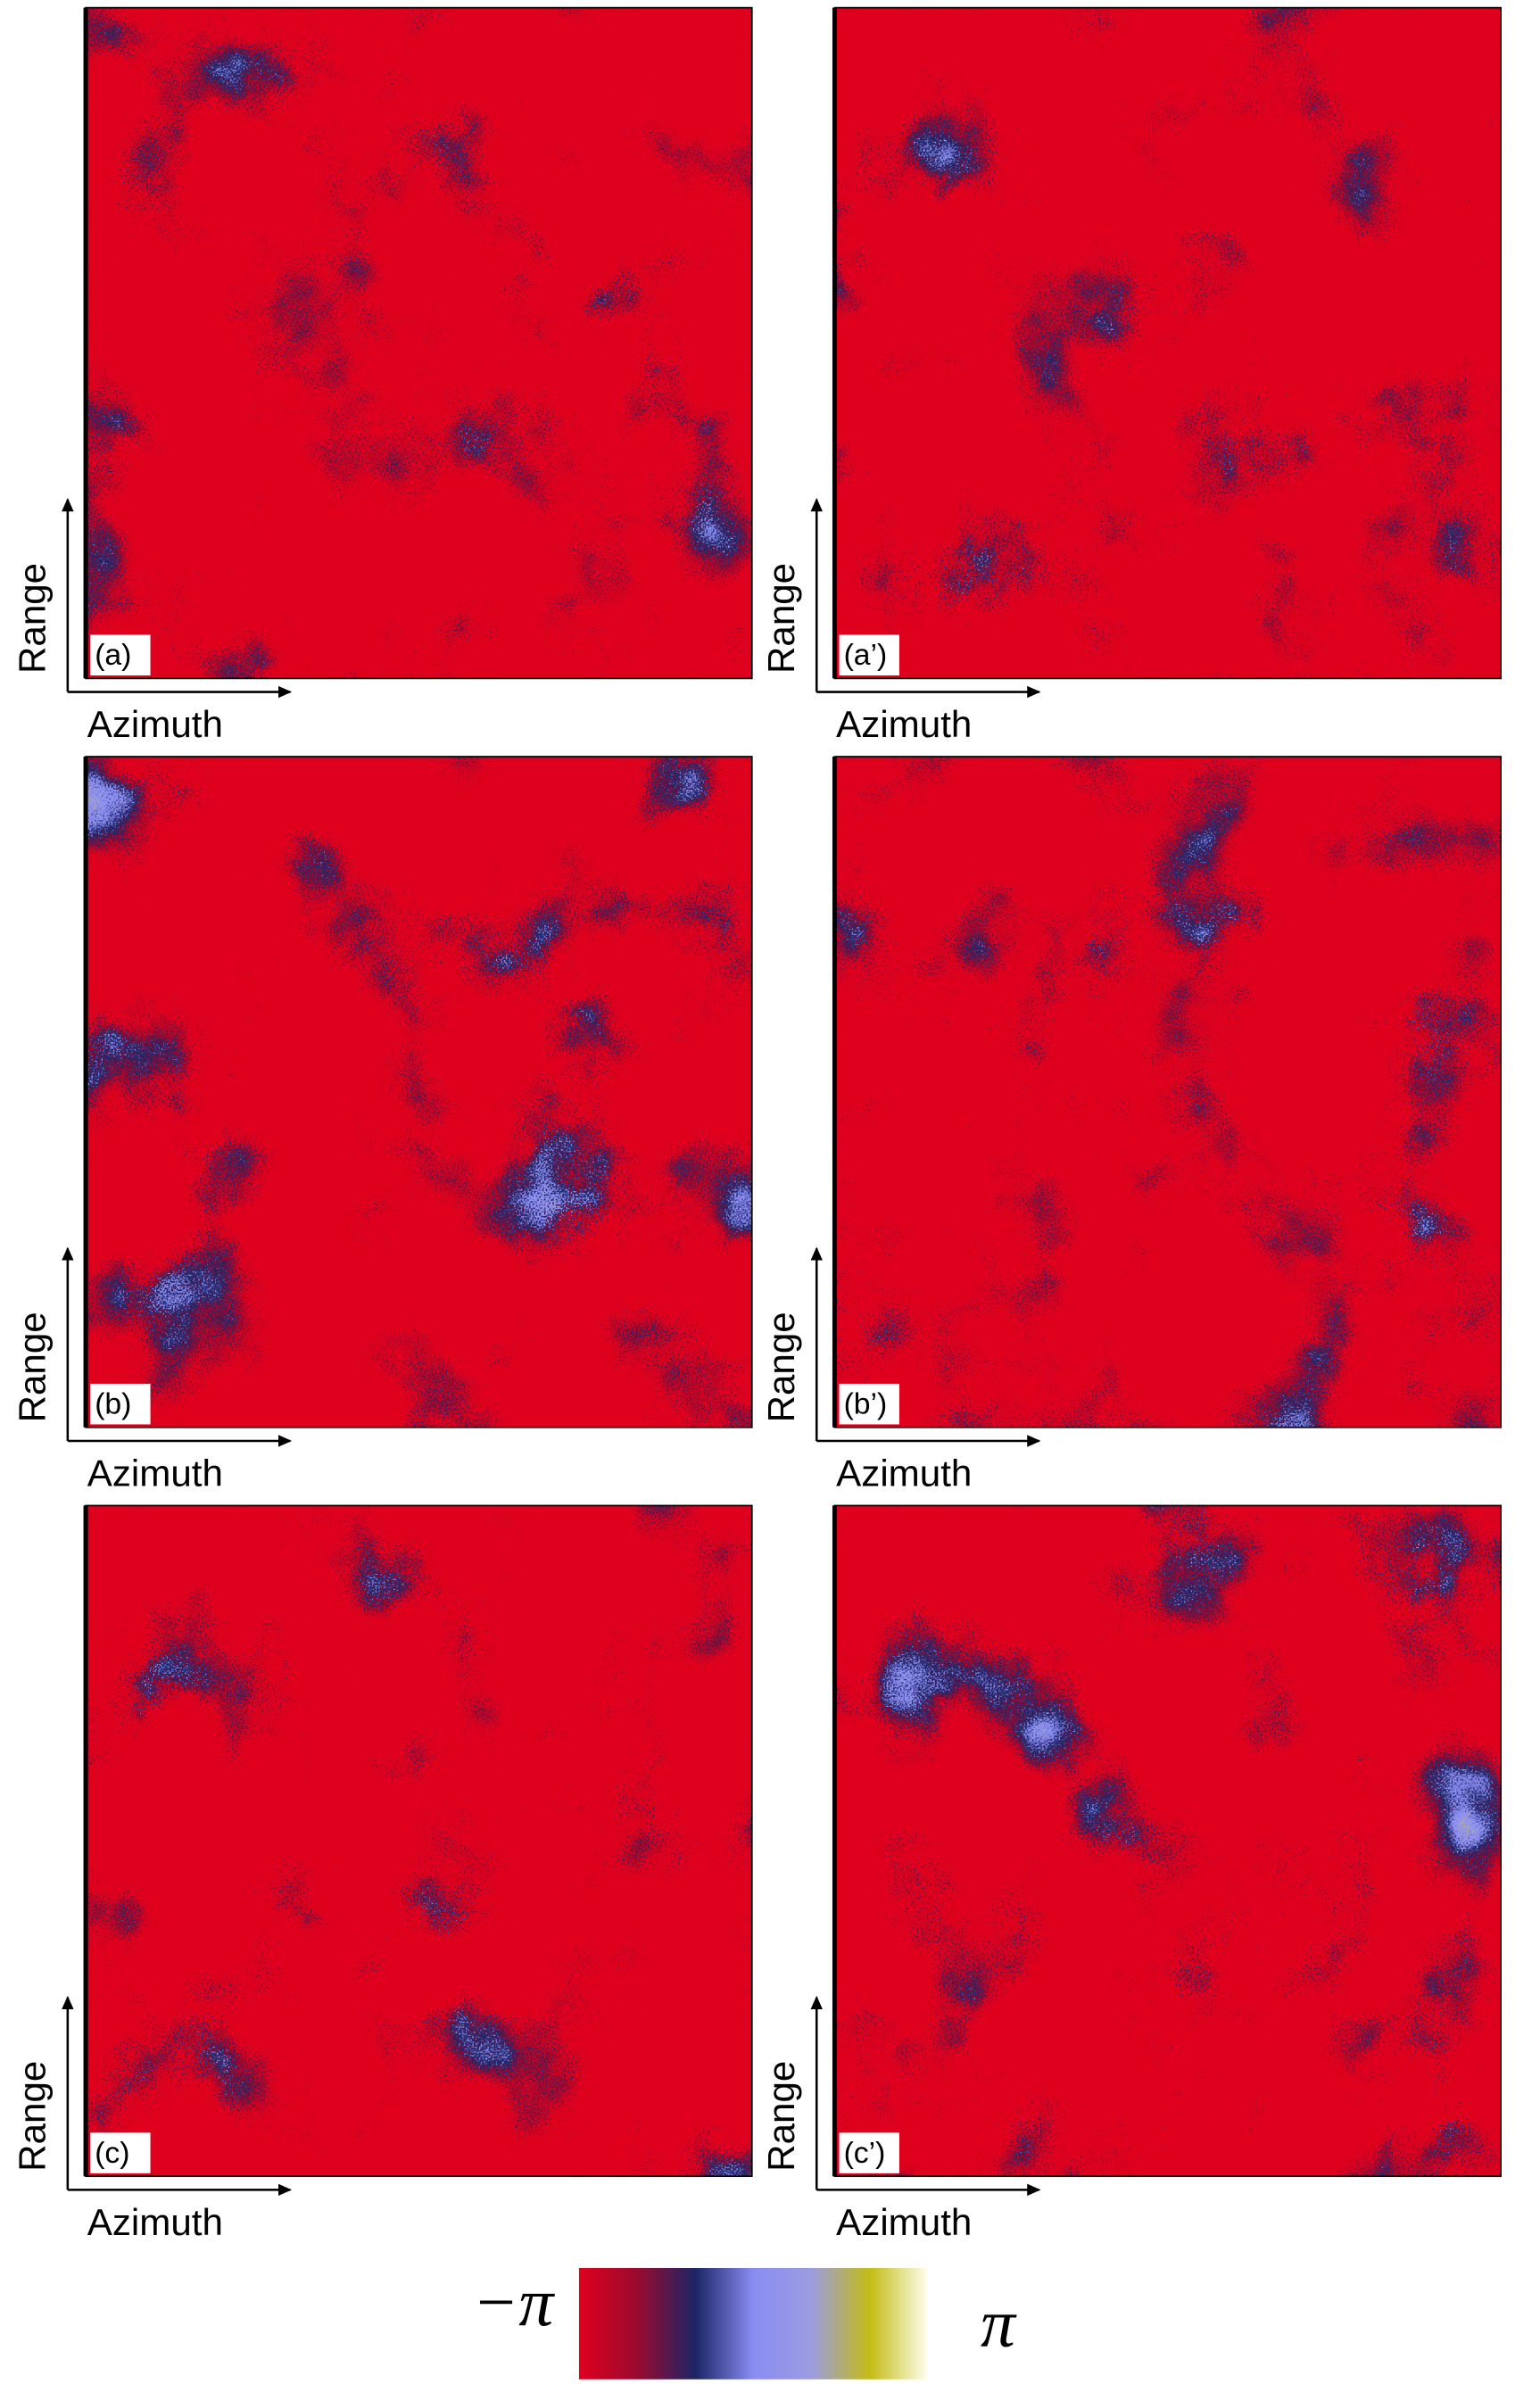 This screenshot has height=2384, width=1540. I want to click on panel-label: (b’), so click(866, 1404).